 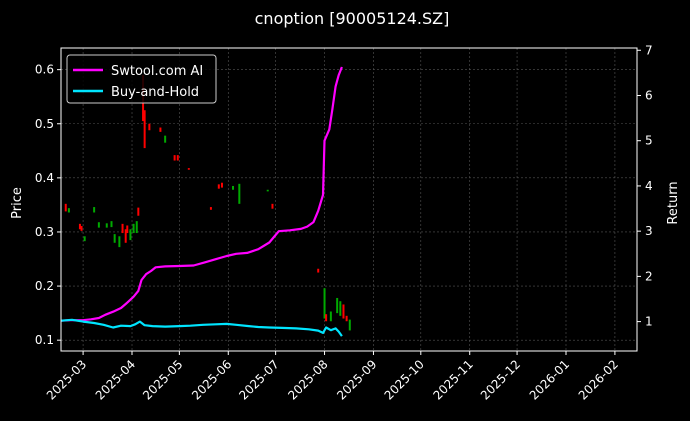 What do you see at coordinates (649, 95) in the screenshot?
I see `right-tick-label: 6` at bounding box center [649, 95].